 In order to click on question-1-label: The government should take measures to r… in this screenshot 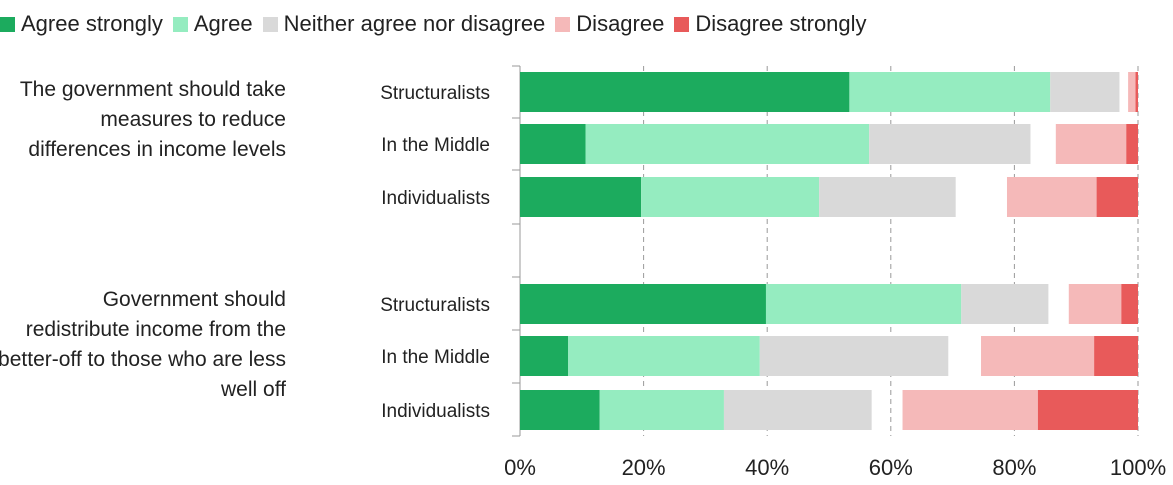, I will do `click(152, 119)`.